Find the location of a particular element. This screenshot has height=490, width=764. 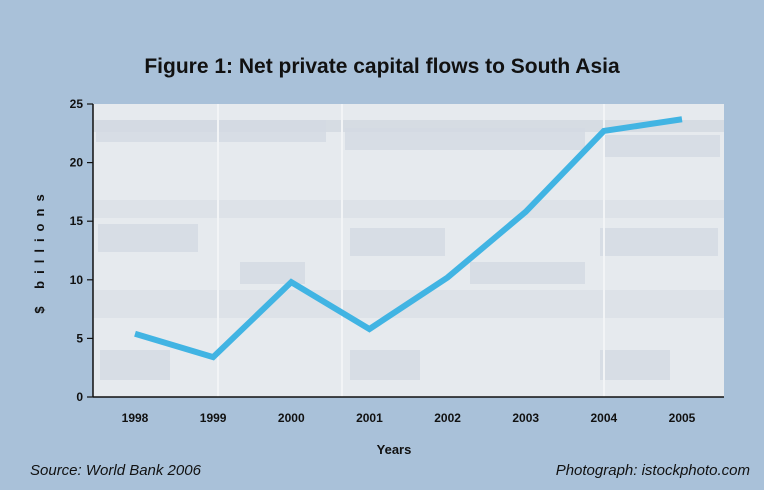

x-ticks: 1998 1999 2000 2001 2002 2003 2004 2005 is located at coordinates (409, 418).